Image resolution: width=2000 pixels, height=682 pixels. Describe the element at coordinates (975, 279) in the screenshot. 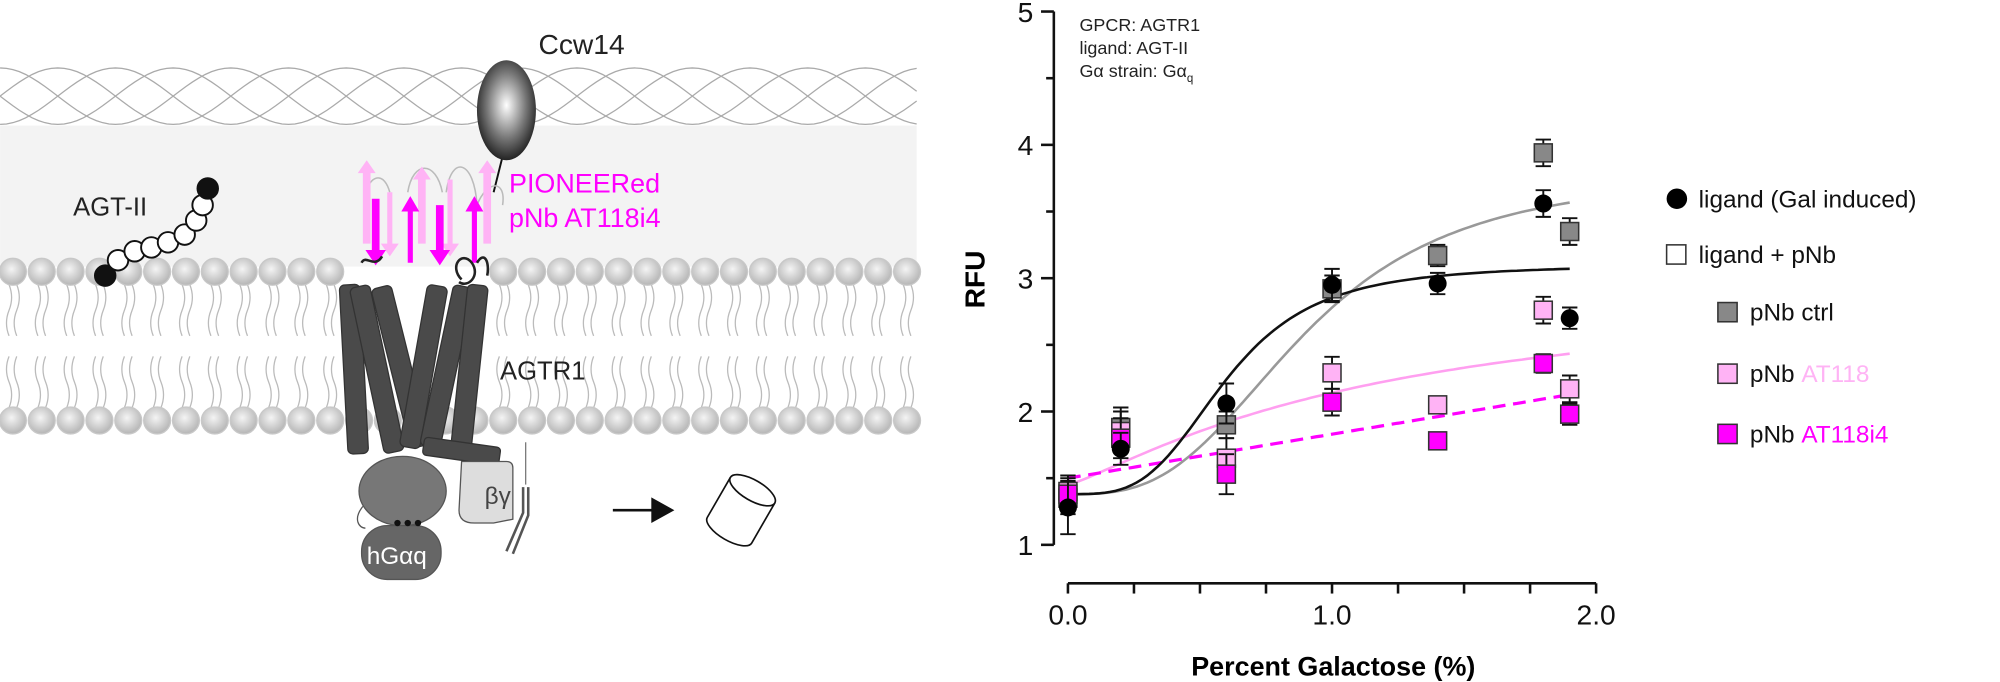

I see `y-axis-label: RFU` at that location.